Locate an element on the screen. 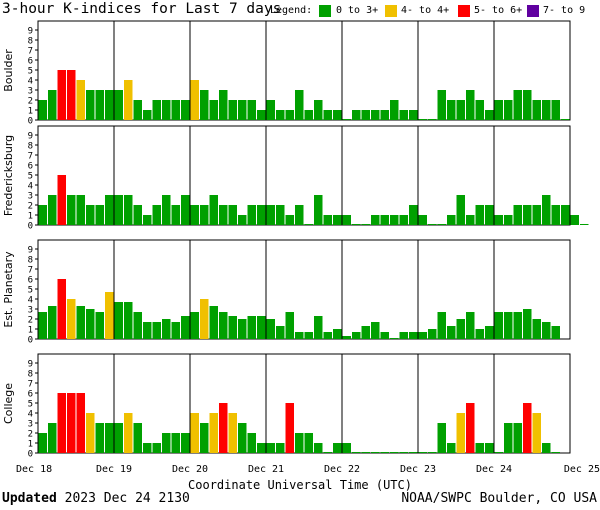  y-tick-label: 1 is located at coordinates (30, 445).